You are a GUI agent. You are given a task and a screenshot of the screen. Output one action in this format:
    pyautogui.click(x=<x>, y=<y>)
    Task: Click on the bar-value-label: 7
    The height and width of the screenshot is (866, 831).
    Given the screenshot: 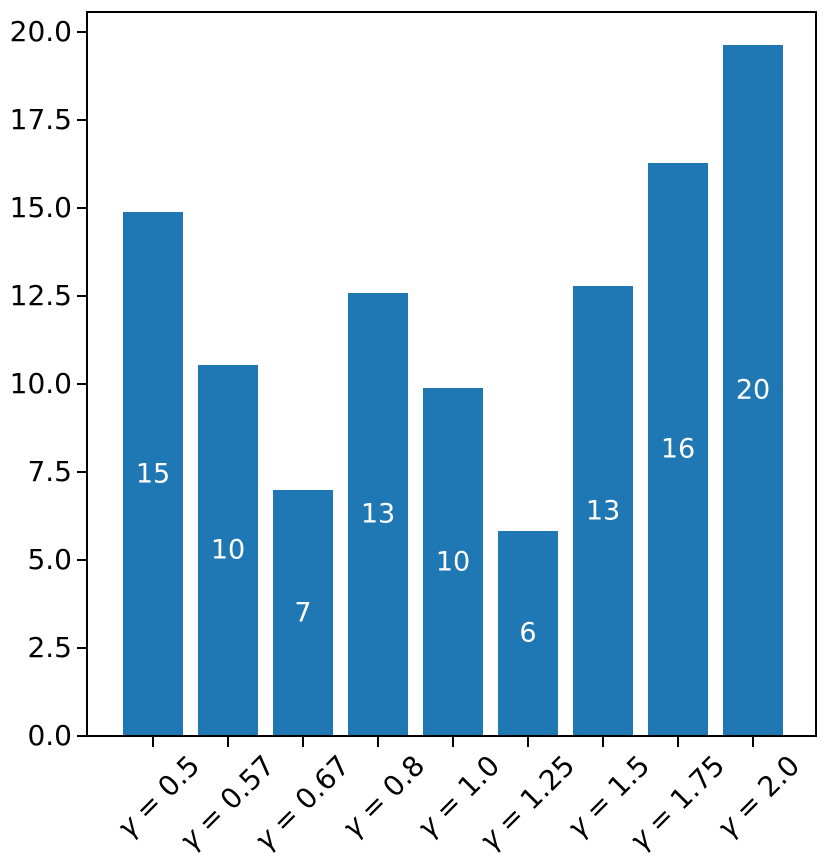 What is the action you would take?
    pyautogui.click(x=303, y=612)
    